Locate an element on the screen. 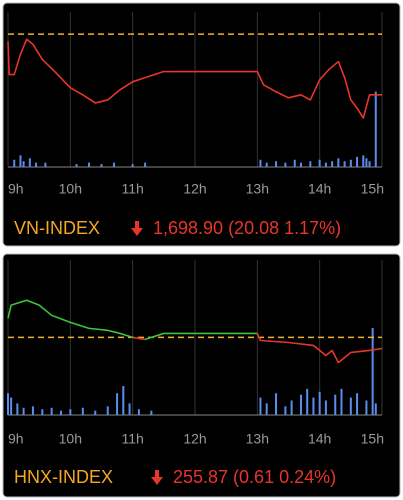 Image resolution: width=403 pixels, height=500 pixels. index-name: VN-INDEX is located at coordinates (57, 228).